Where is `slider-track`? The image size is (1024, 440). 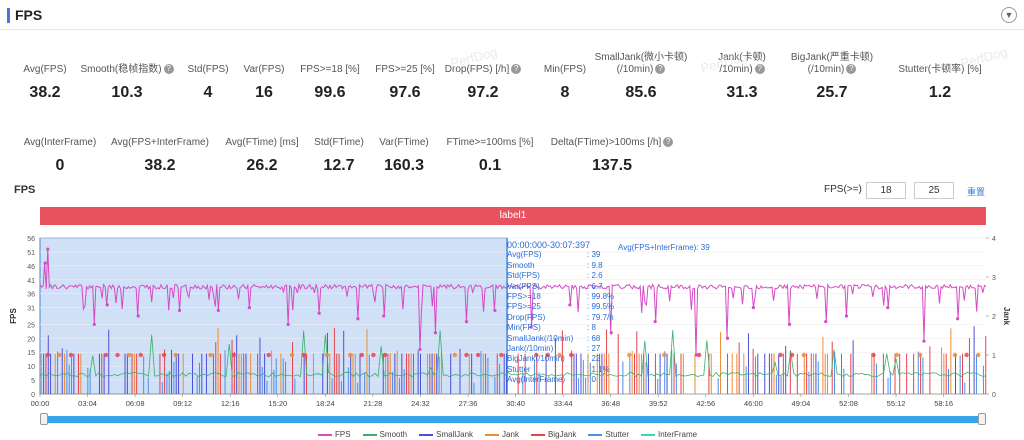 slider-track is located at coordinates (513, 419).